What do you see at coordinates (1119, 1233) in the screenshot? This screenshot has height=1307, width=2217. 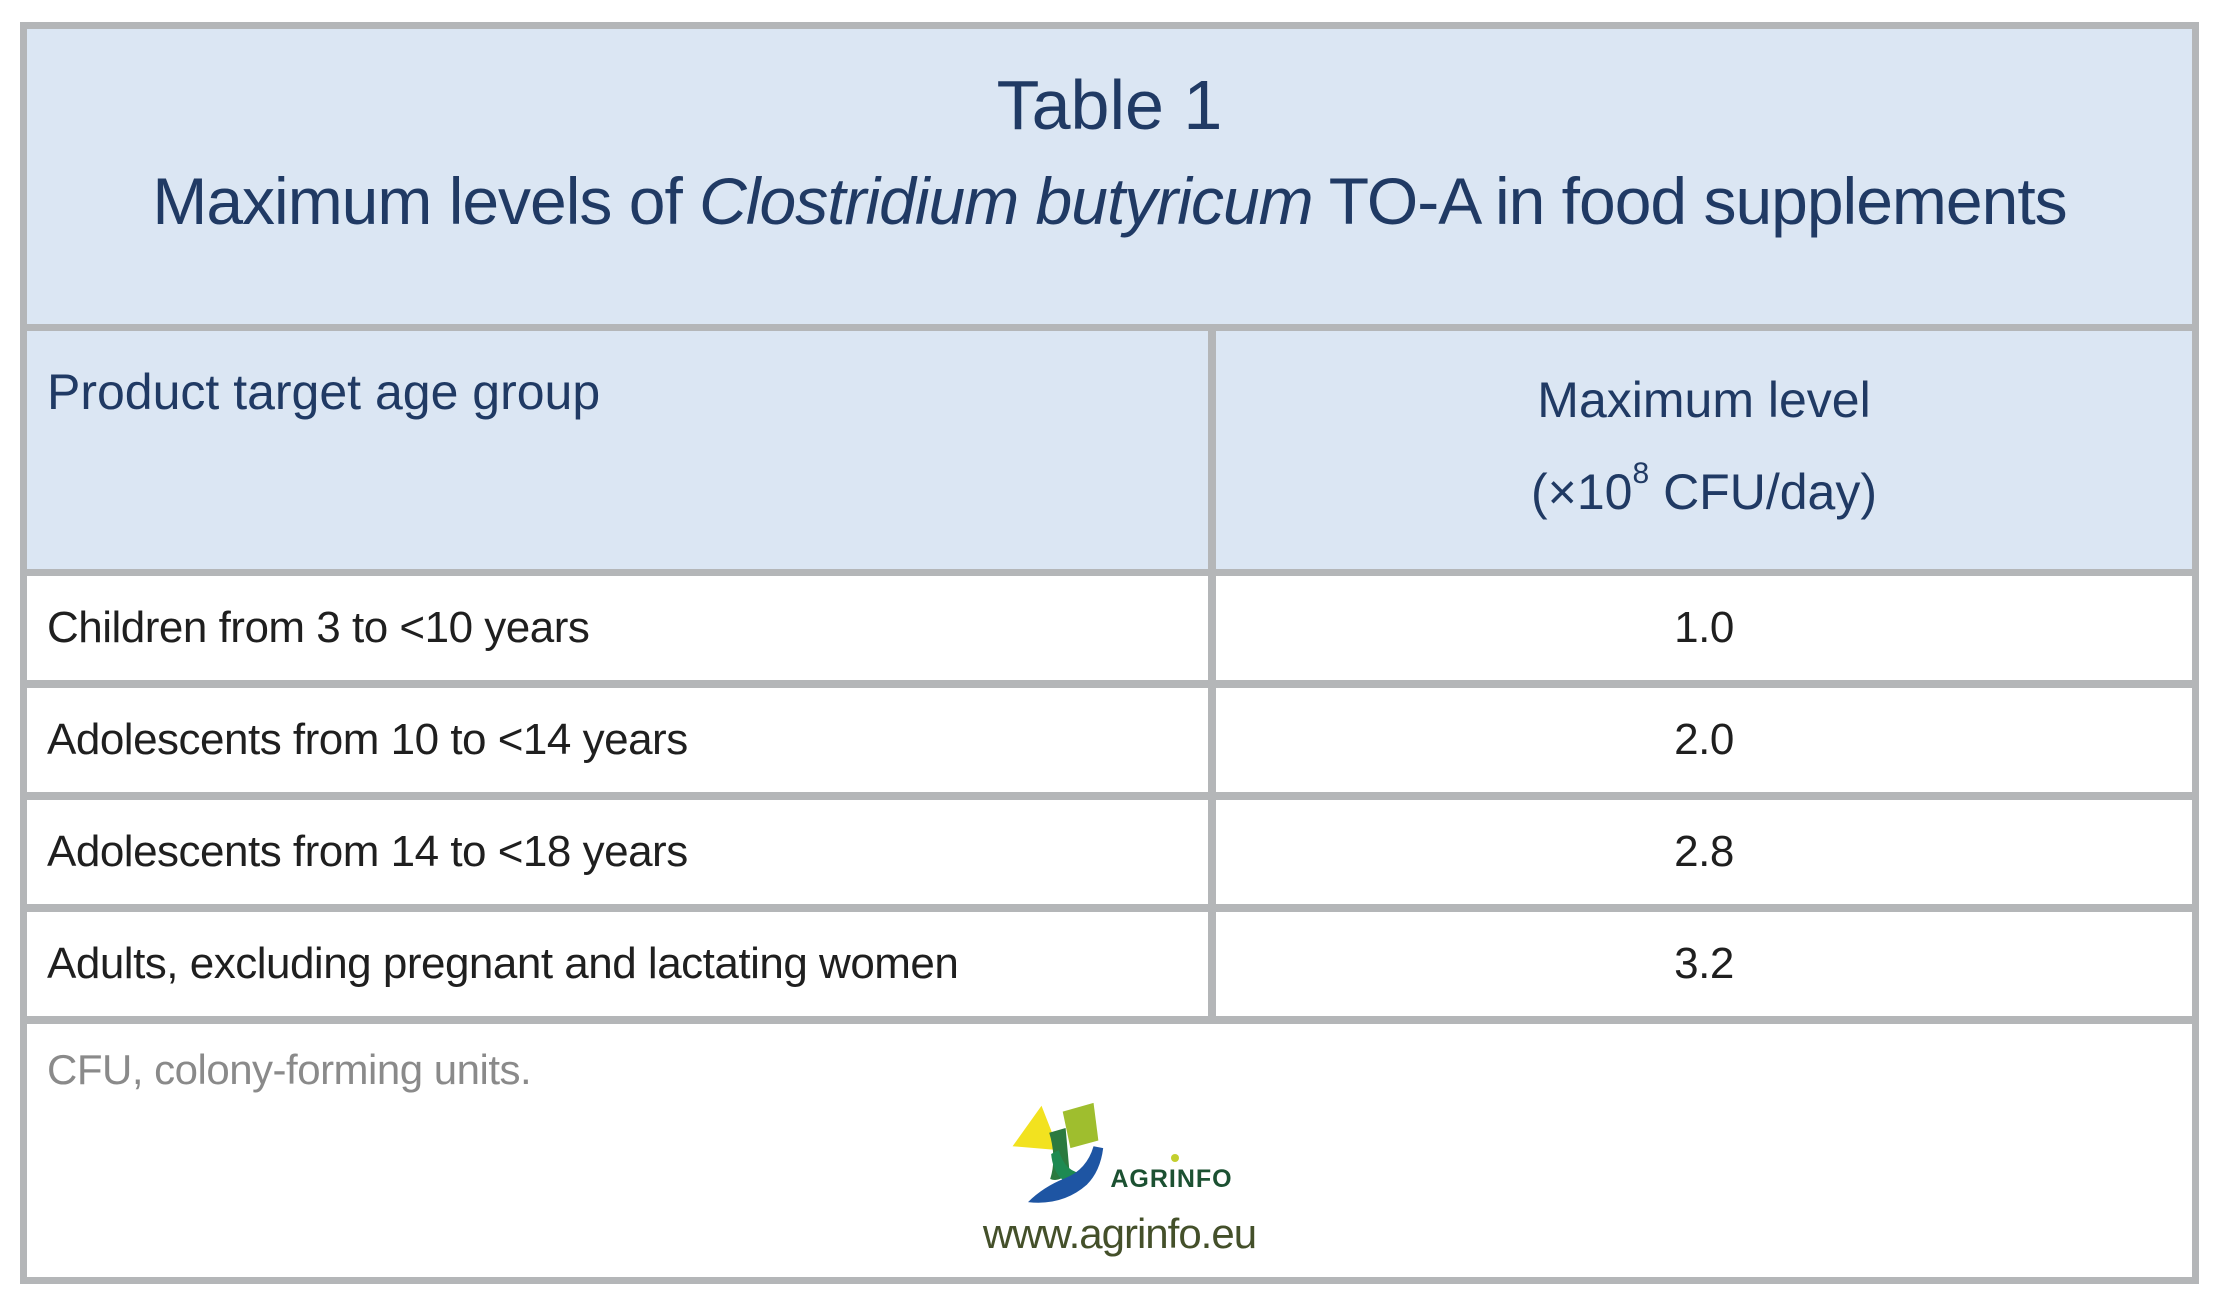 I see `agrinfo-url: www.agrinfo.eu` at bounding box center [1119, 1233].